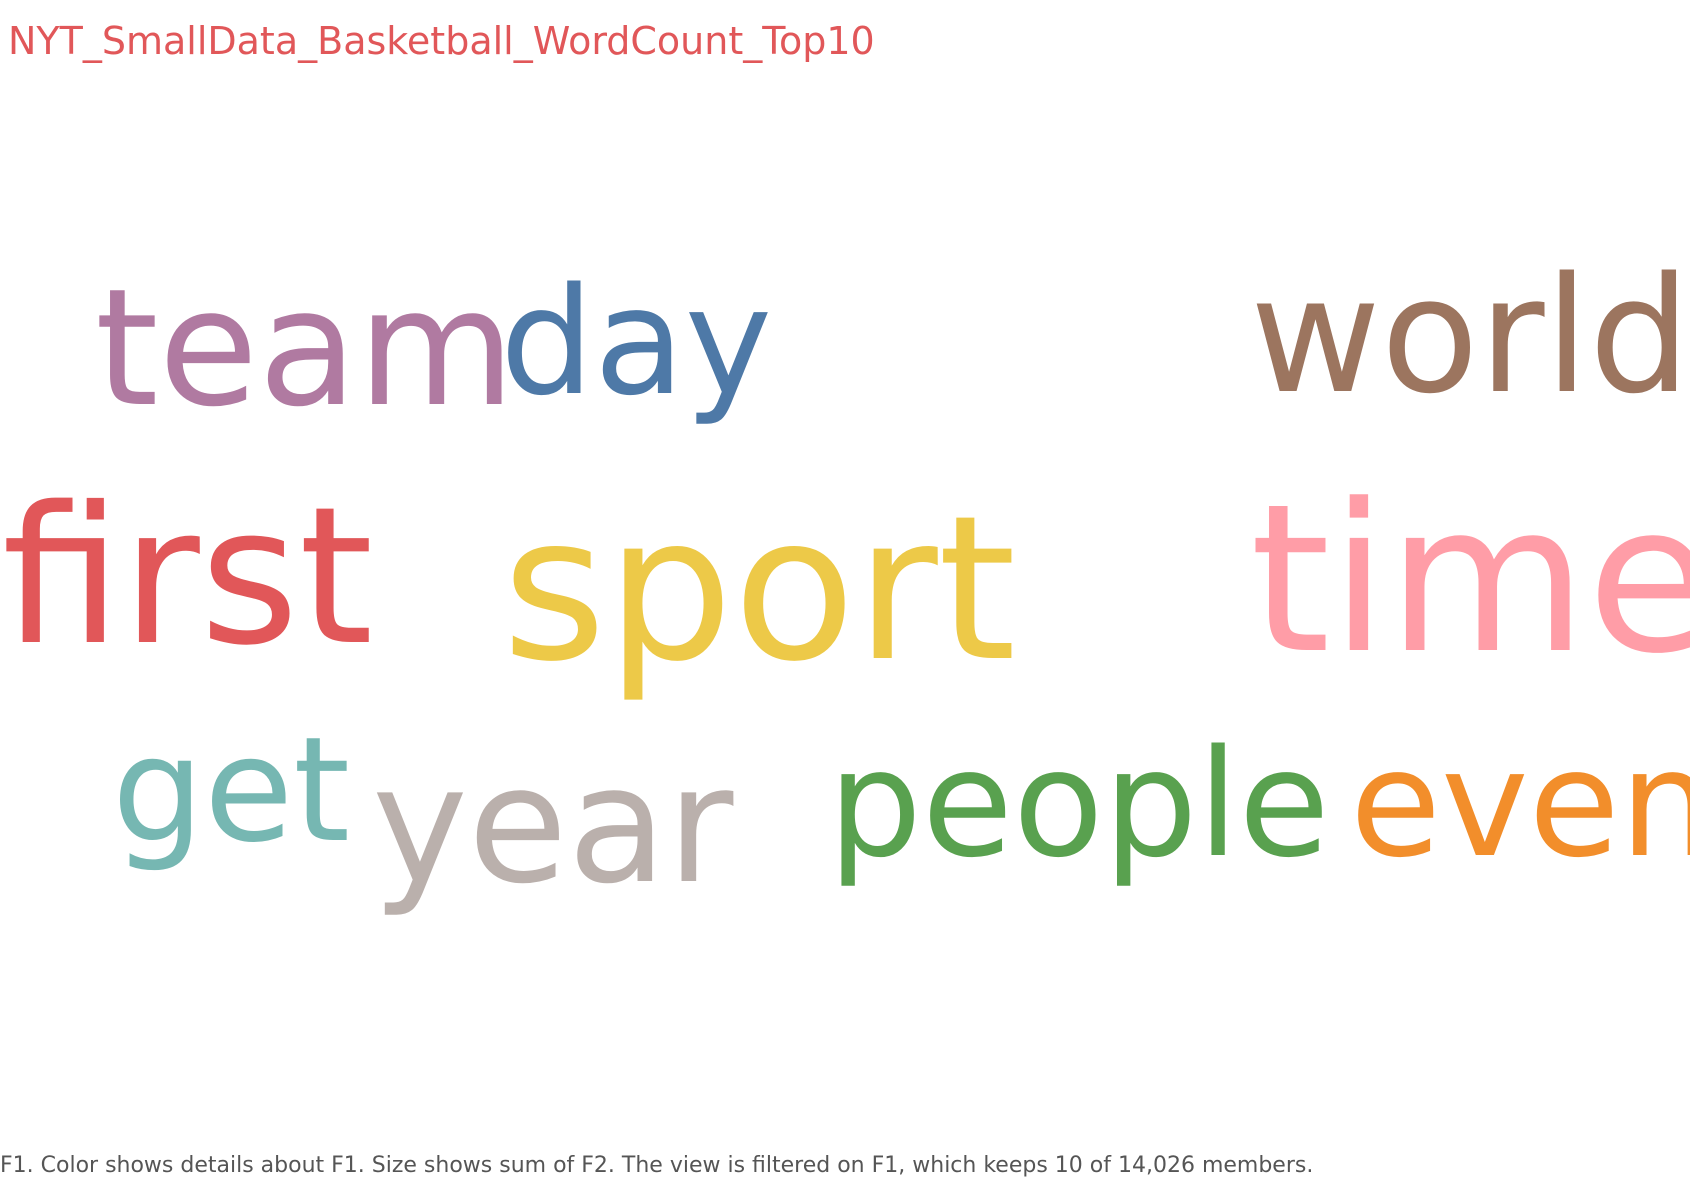 The width and height of the screenshot is (1690, 1180). I want to click on word-get: get, so click(231, 790).